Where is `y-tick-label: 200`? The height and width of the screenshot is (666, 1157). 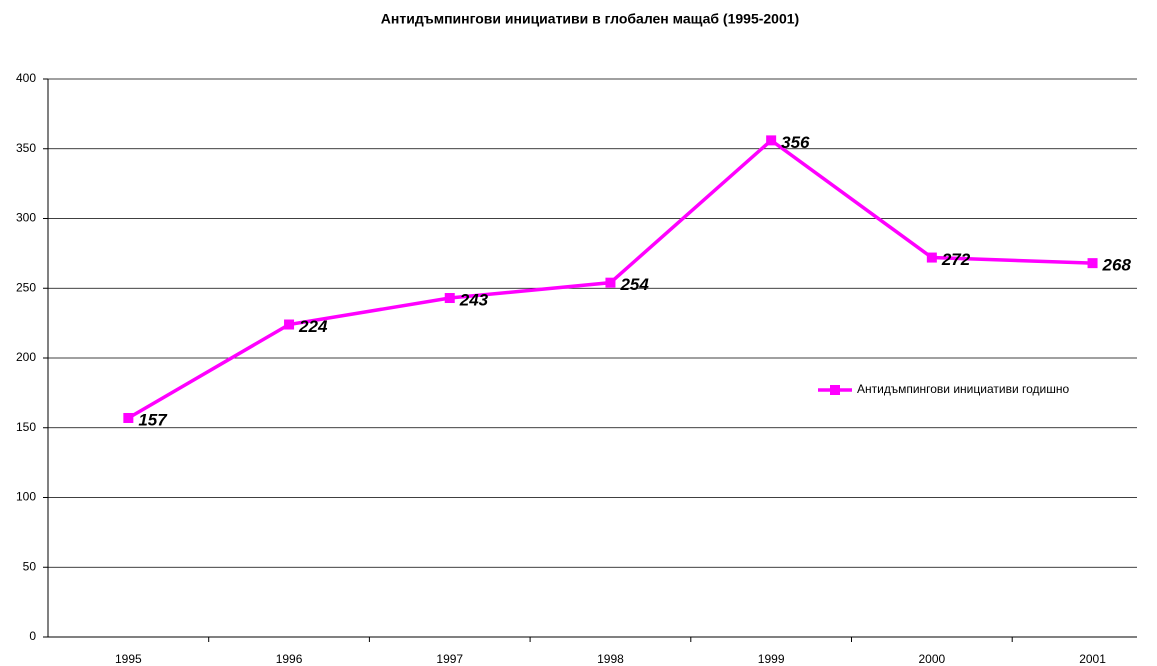 y-tick-label: 200 is located at coordinates (26, 357).